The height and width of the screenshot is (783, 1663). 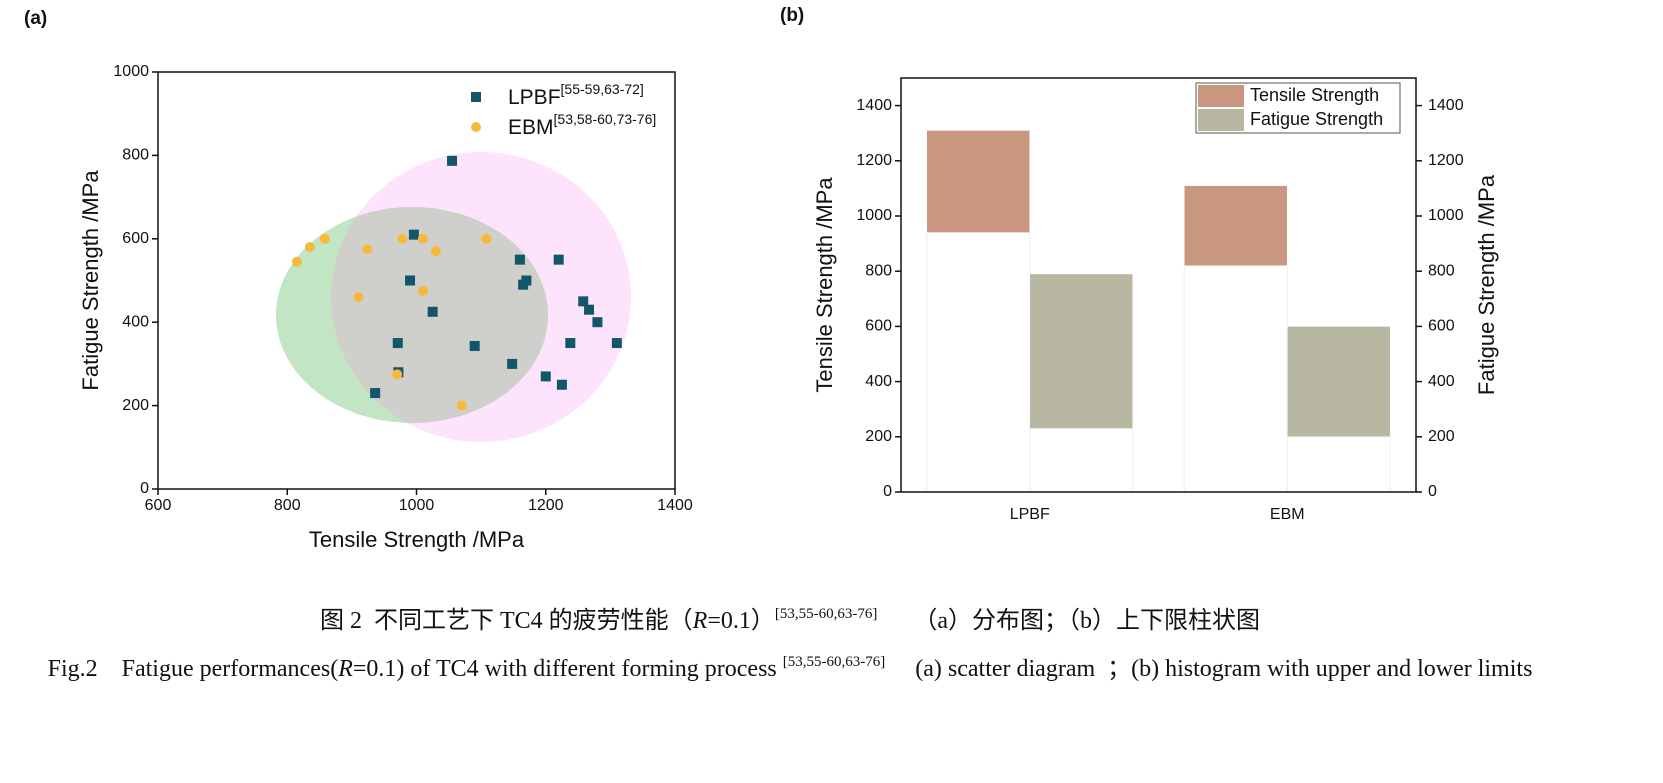 I want to click on legend-label: LPBF[55-59,63-72], so click(x=576, y=95).